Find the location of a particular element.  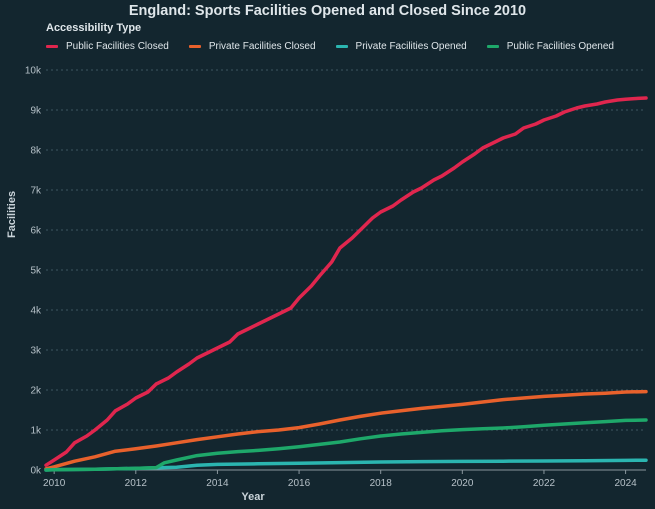

legend-item: Public Facilities Opened is located at coordinates (550, 46).